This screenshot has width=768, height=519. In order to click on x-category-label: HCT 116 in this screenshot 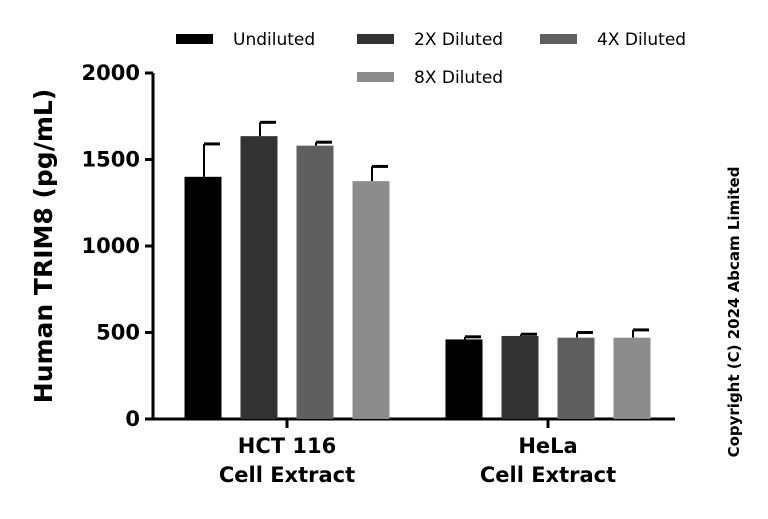, I will do `click(287, 446)`.